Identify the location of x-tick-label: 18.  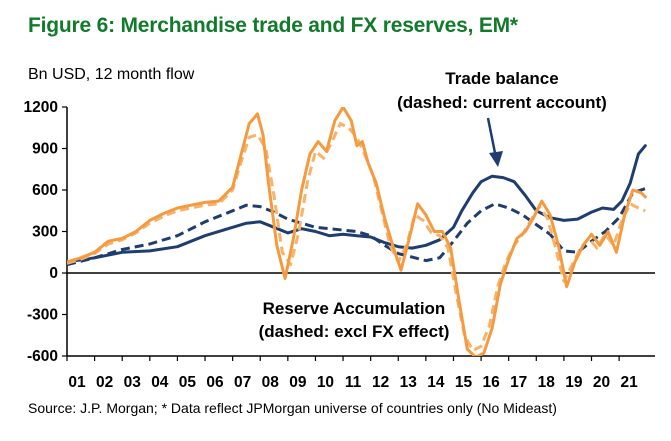
(547, 382).